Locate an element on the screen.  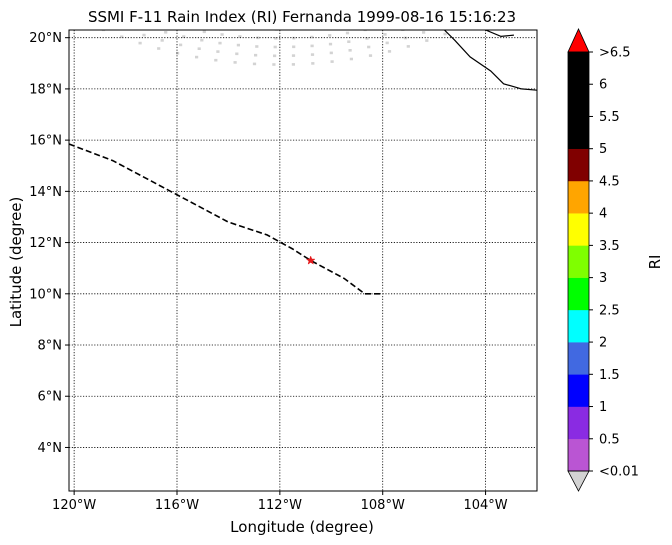
y-tick-label: 12°N is located at coordinates (45, 243).